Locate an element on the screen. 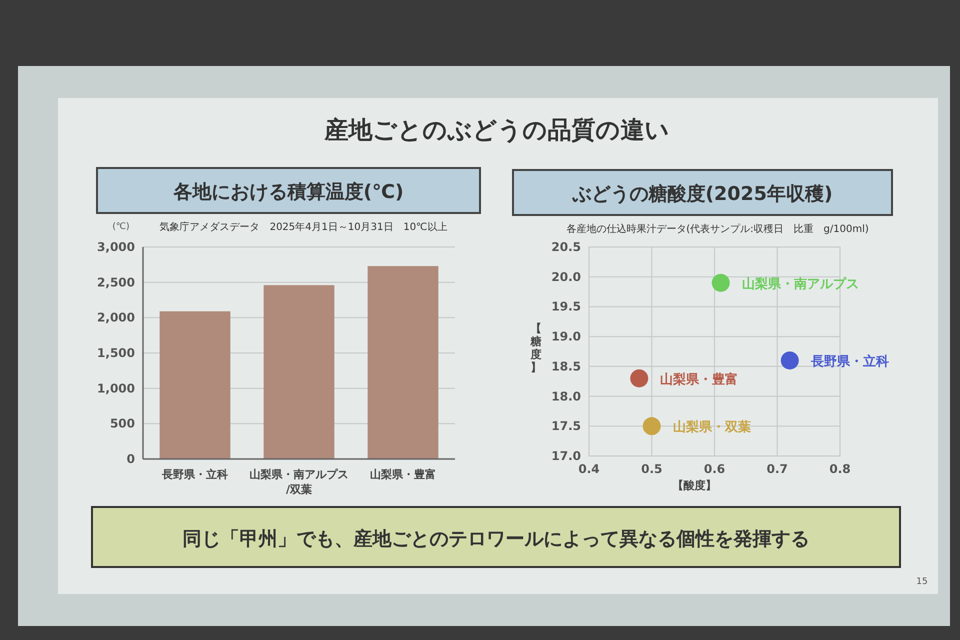 The image size is (960, 640). y-tick-label: 0 is located at coordinates (130, 459).